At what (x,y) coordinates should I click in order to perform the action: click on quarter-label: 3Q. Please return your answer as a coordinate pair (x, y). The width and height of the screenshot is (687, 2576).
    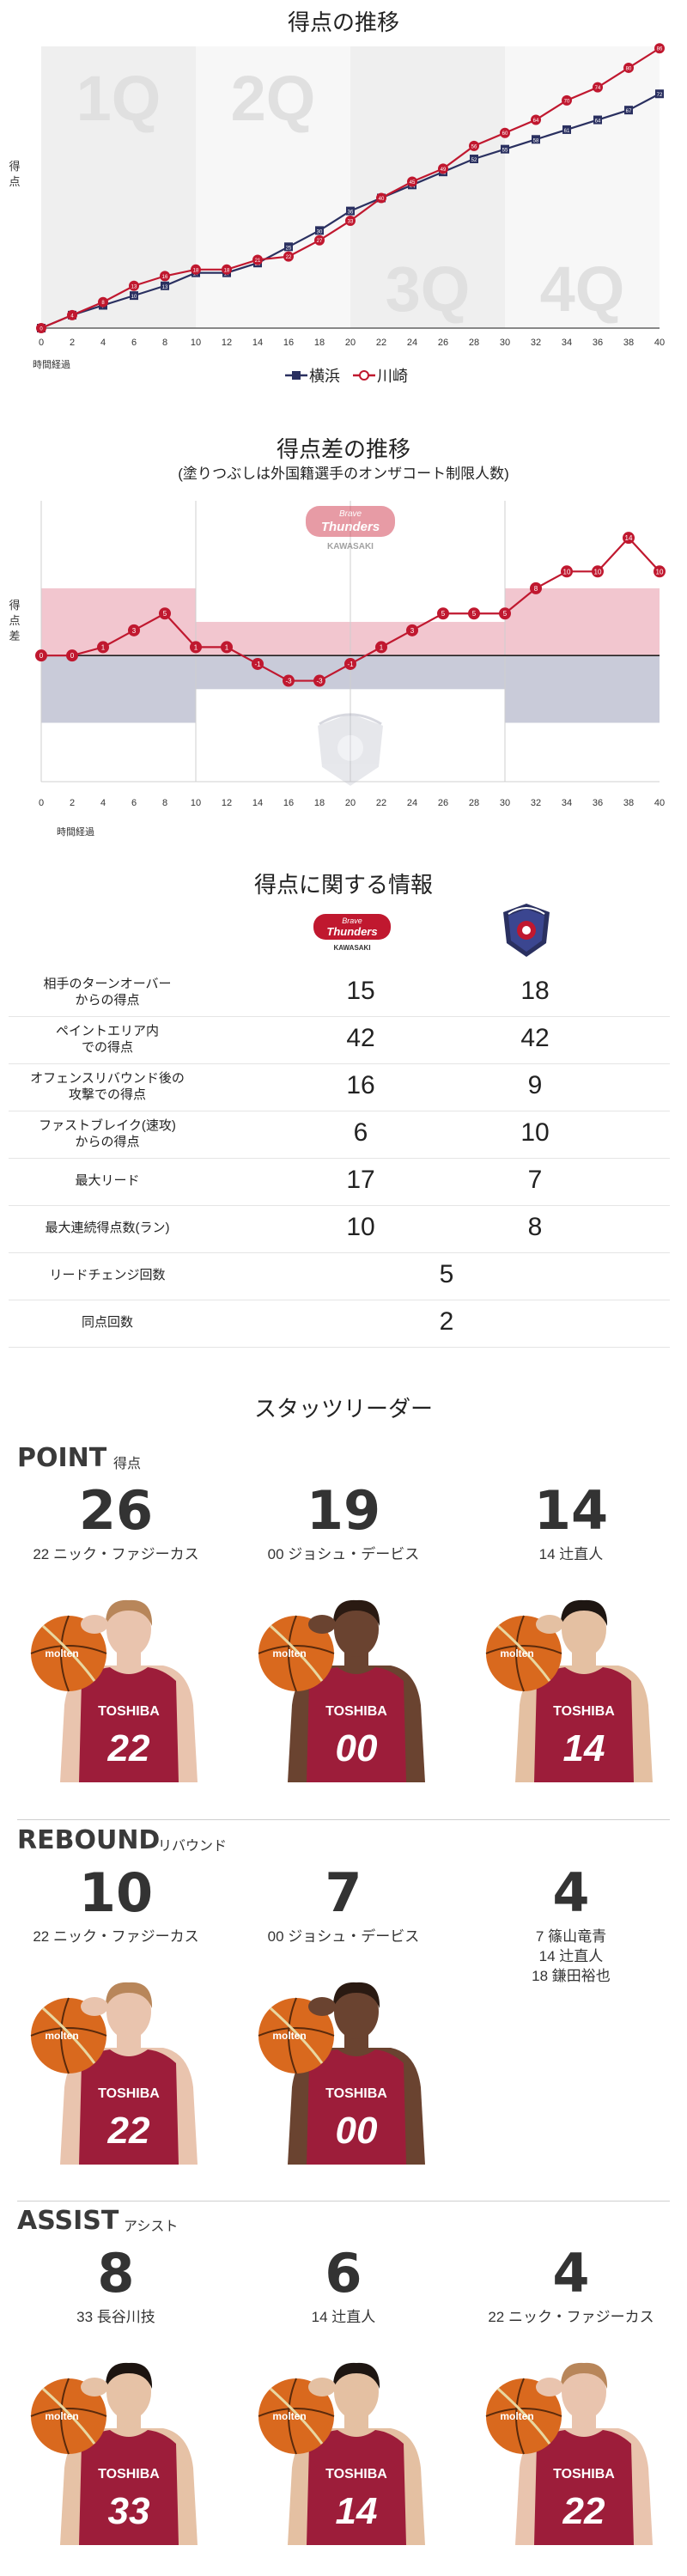
    Looking at the image, I should click on (428, 289).